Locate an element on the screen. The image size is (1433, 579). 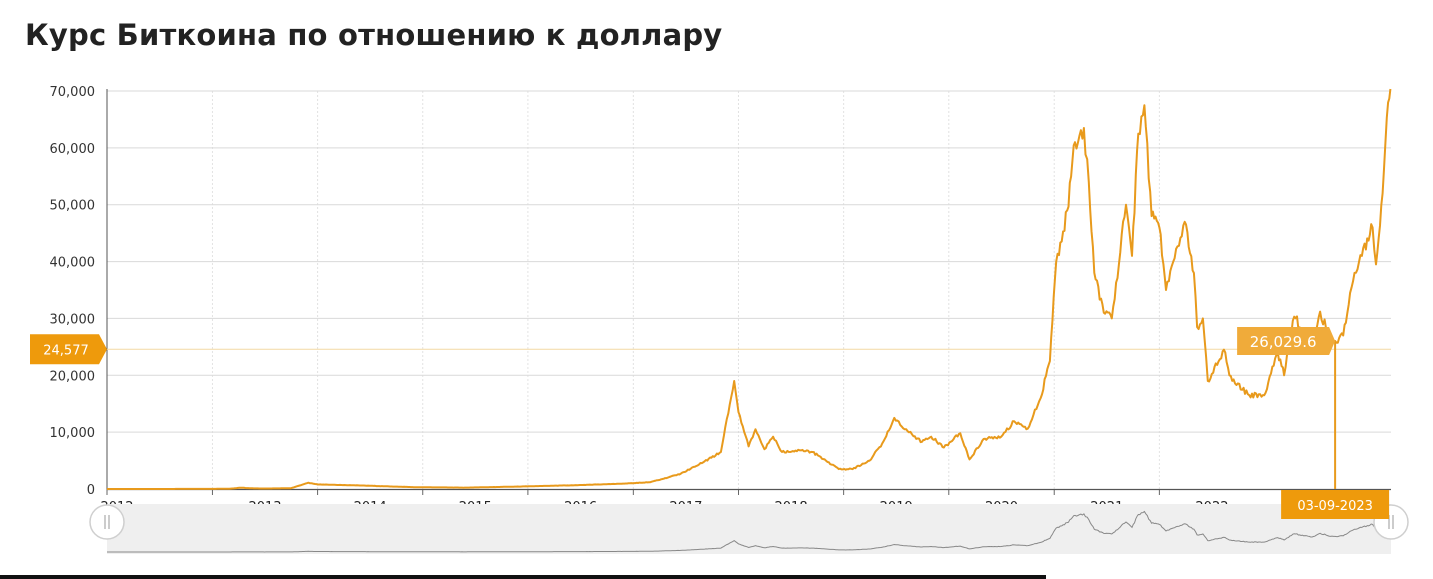
value-tooltip: 26,029.6 is located at coordinates (1286, 341).